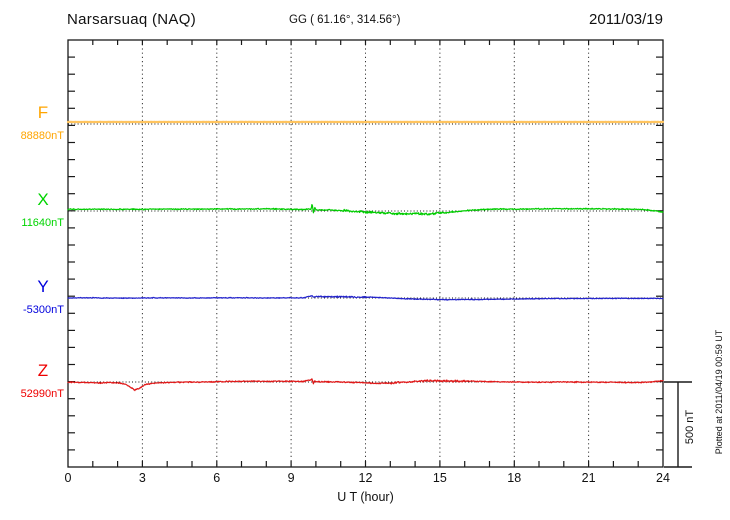 The height and width of the screenshot is (520, 730). I want to click on plotted-at-note: Plotted at 2011/04/19 00:59 UT, so click(719, 392).